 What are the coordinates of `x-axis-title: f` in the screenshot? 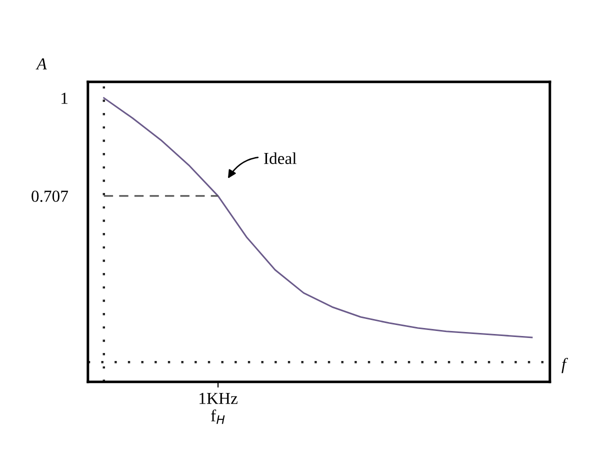 It's located at (565, 366).